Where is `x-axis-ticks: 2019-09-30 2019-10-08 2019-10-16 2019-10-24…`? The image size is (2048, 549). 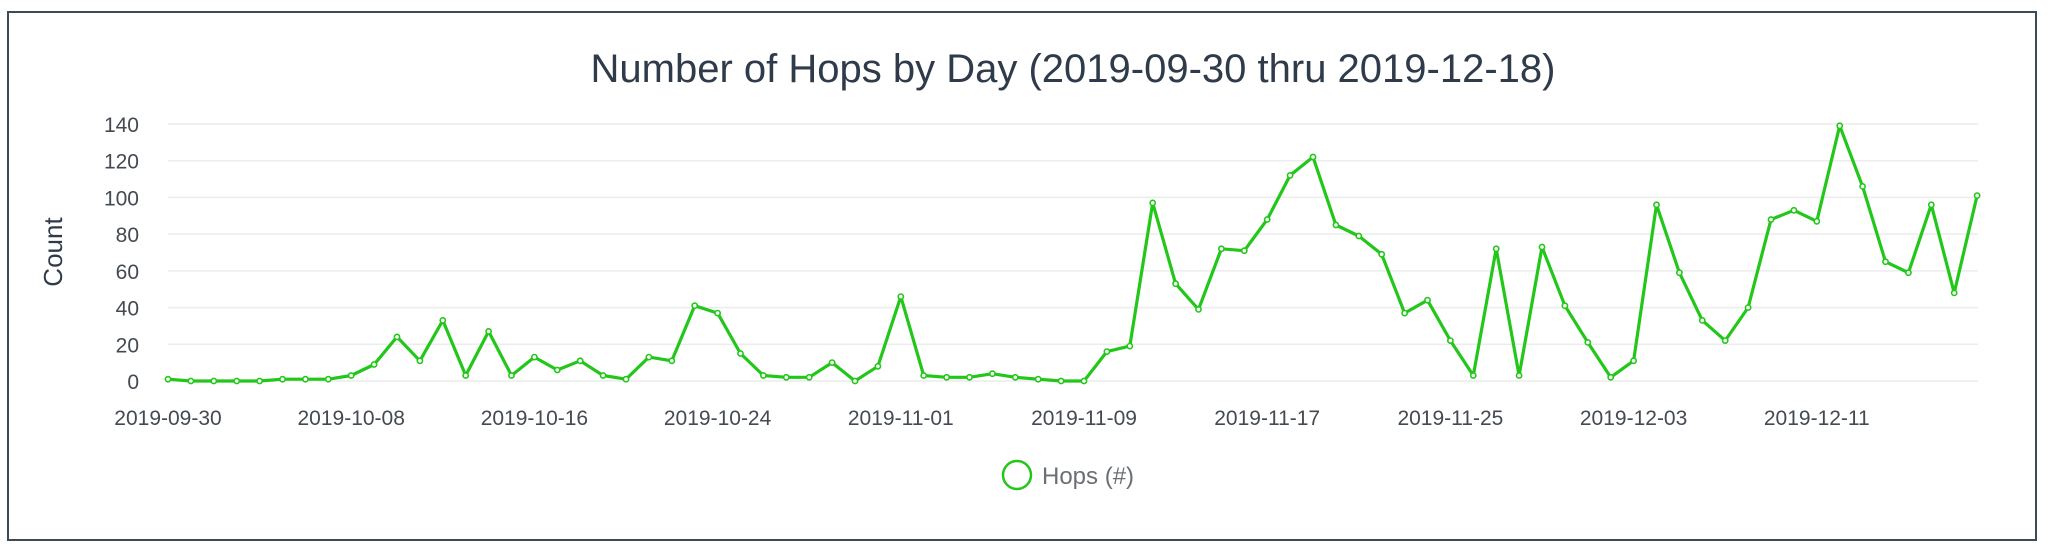
x-axis-ticks: 2019-09-30 2019-10-08 2019-10-16 2019-10-24… is located at coordinates (991, 418).